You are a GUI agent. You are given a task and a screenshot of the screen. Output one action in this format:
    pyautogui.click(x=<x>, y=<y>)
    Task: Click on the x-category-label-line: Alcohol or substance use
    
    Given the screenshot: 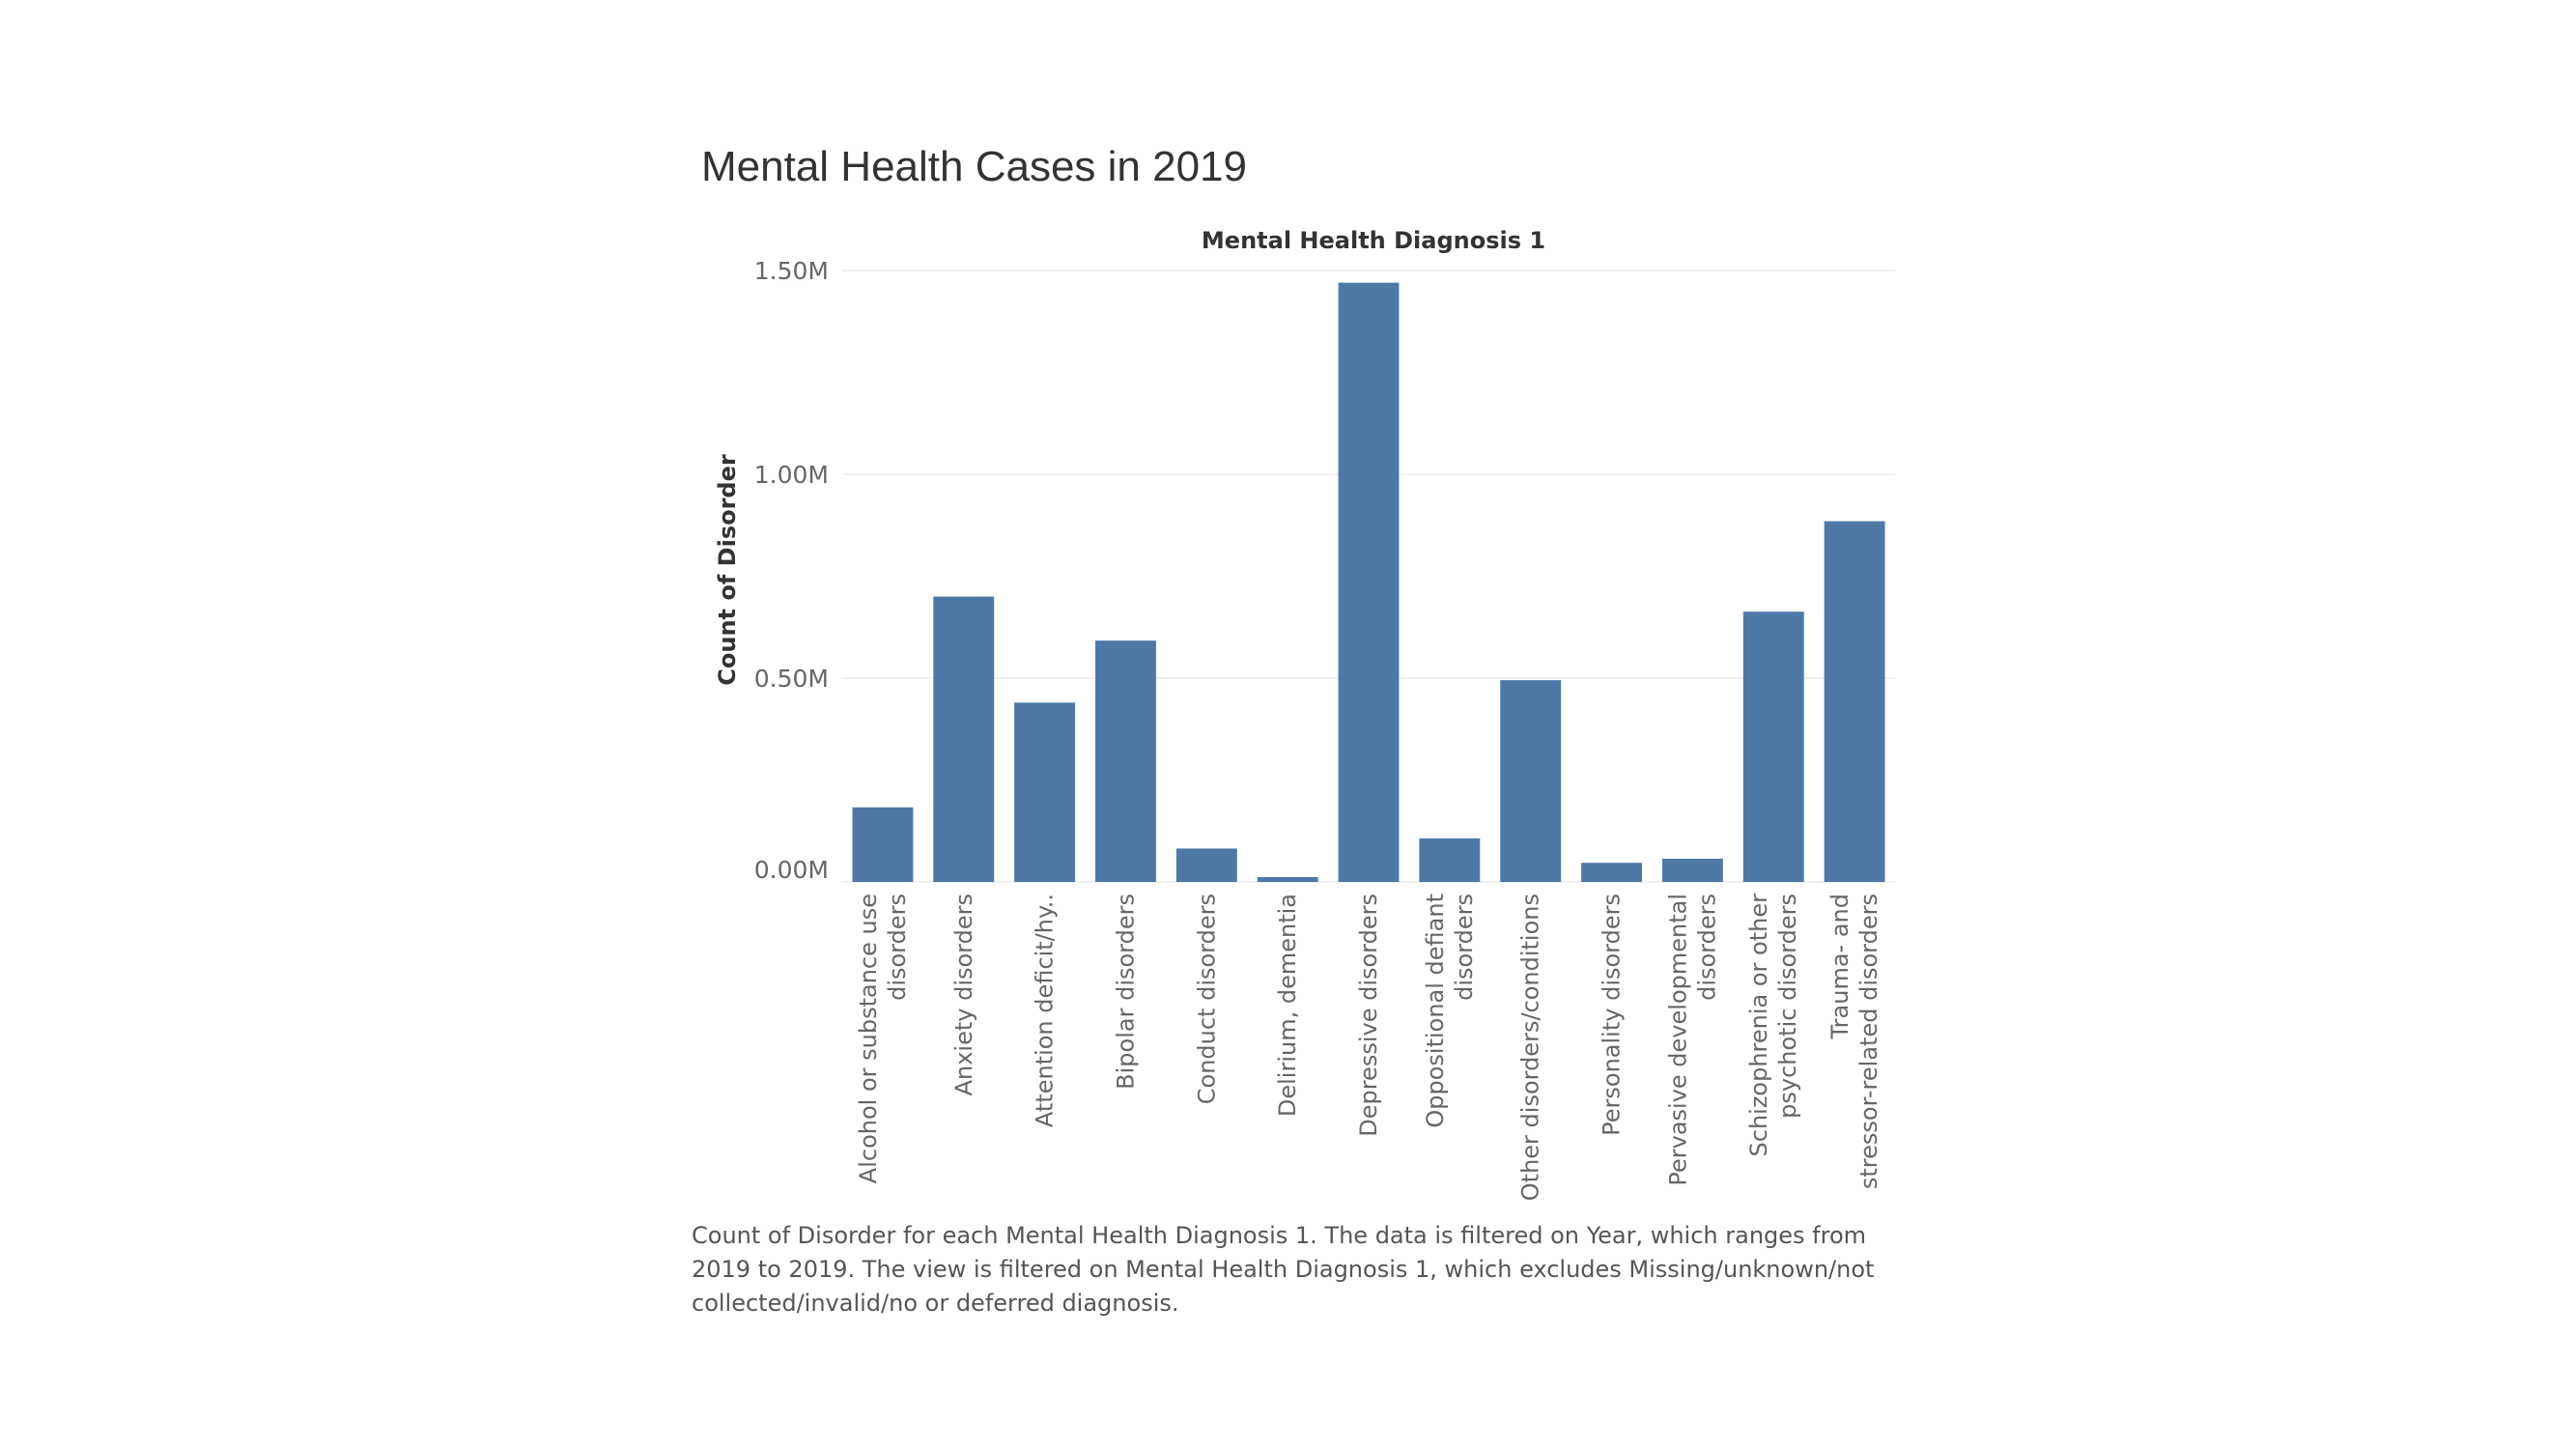 What is the action you would take?
    pyautogui.click(x=868, y=1038)
    